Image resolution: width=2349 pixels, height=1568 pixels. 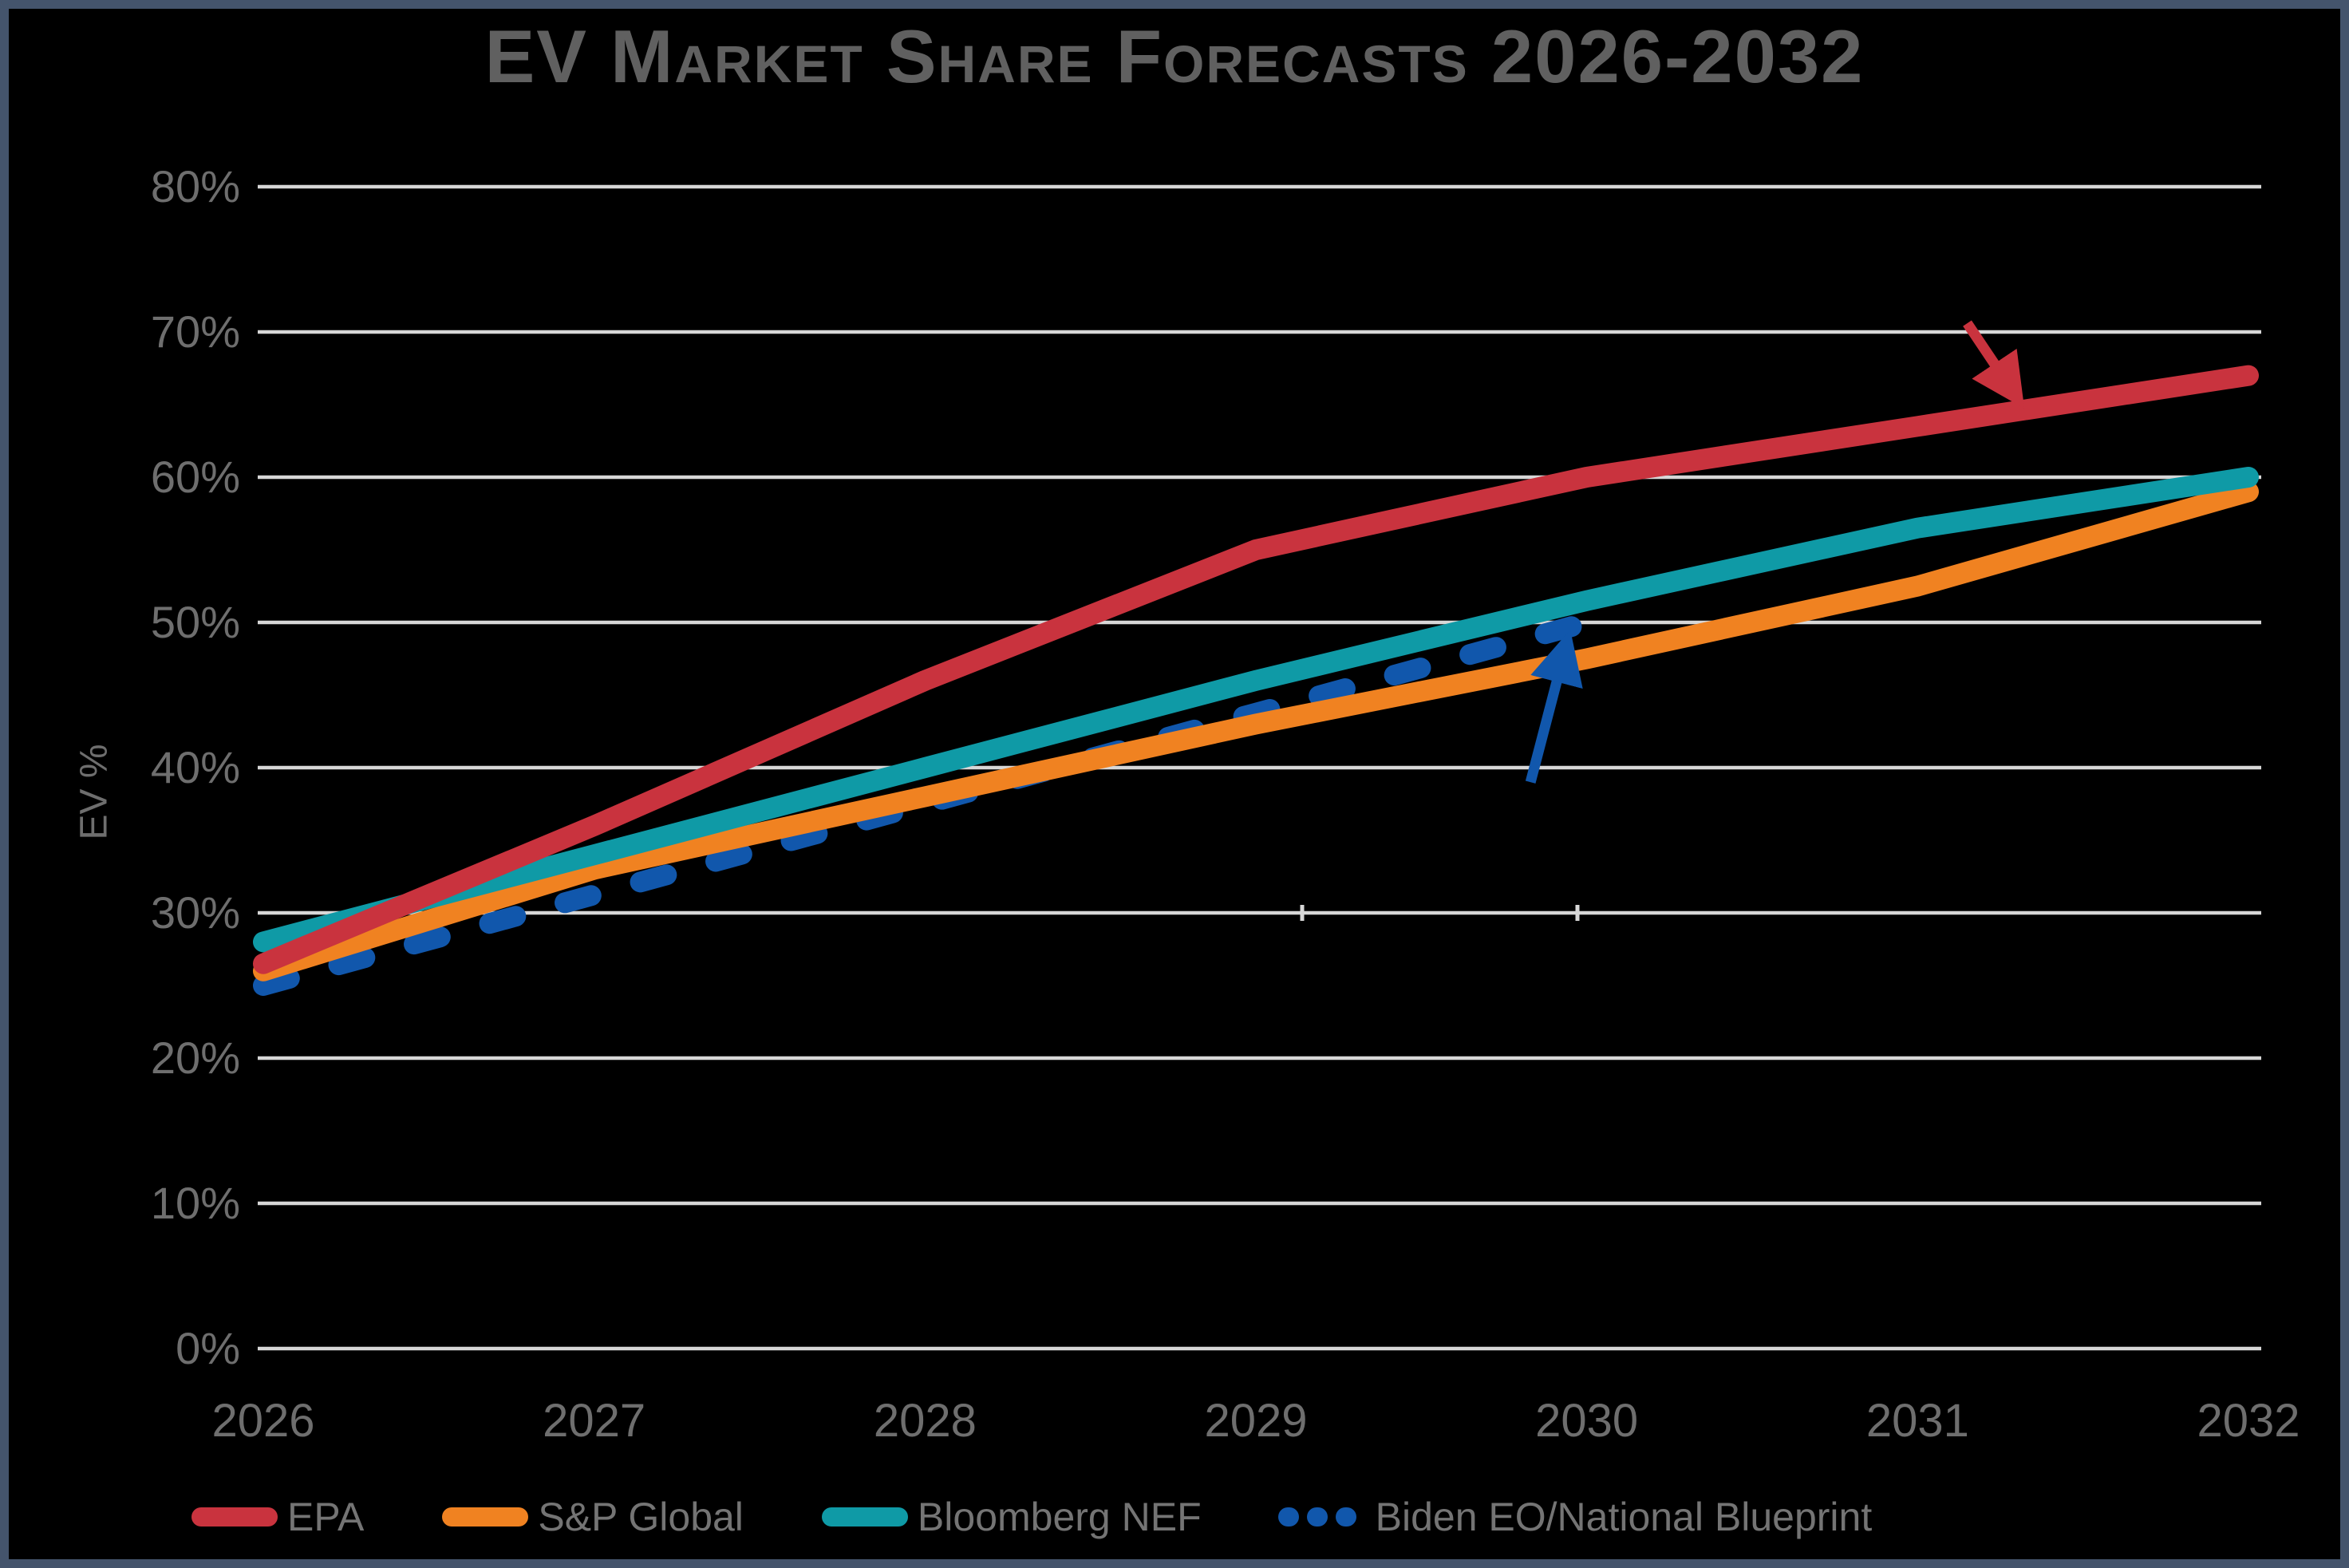 What do you see at coordinates (326, 1517) in the screenshot?
I see `legend-label-epa: EPA` at bounding box center [326, 1517].